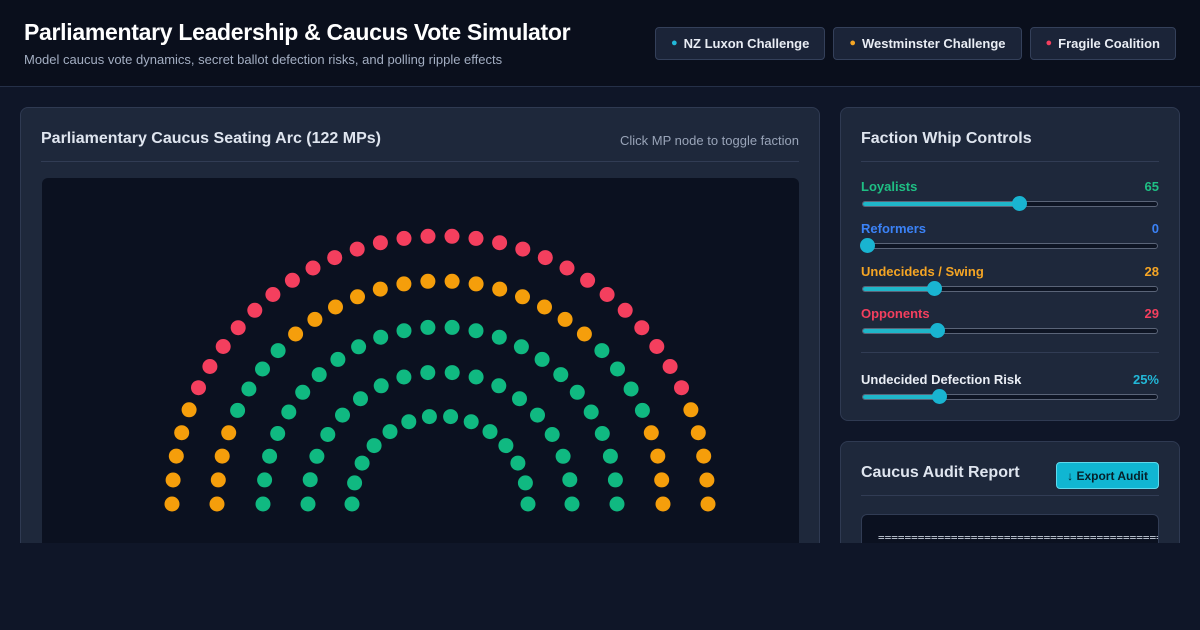  I want to click on export-audit-button: ↓ Export Audit, so click(1107, 475).